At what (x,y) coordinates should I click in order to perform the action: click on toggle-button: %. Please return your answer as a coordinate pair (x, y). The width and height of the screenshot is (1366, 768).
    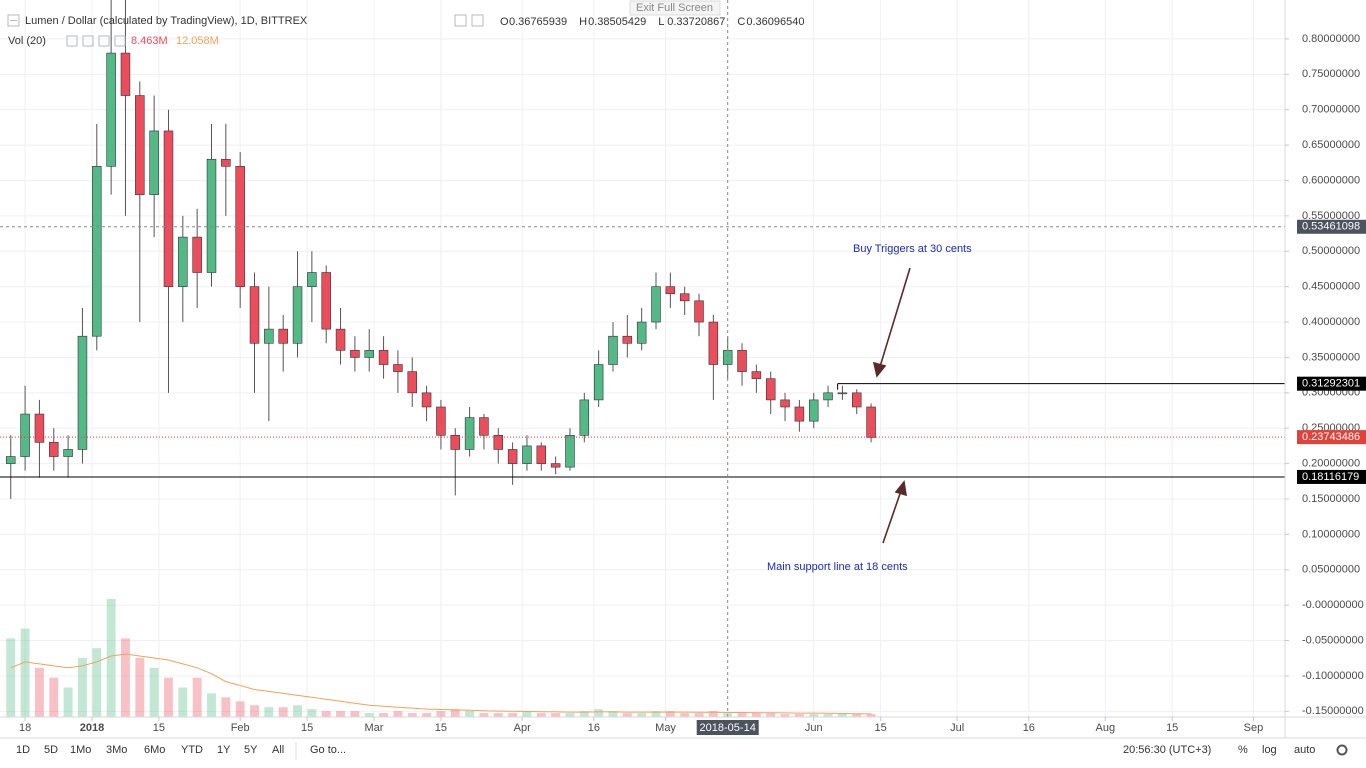
    Looking at the image, I should click on (1243, 750).